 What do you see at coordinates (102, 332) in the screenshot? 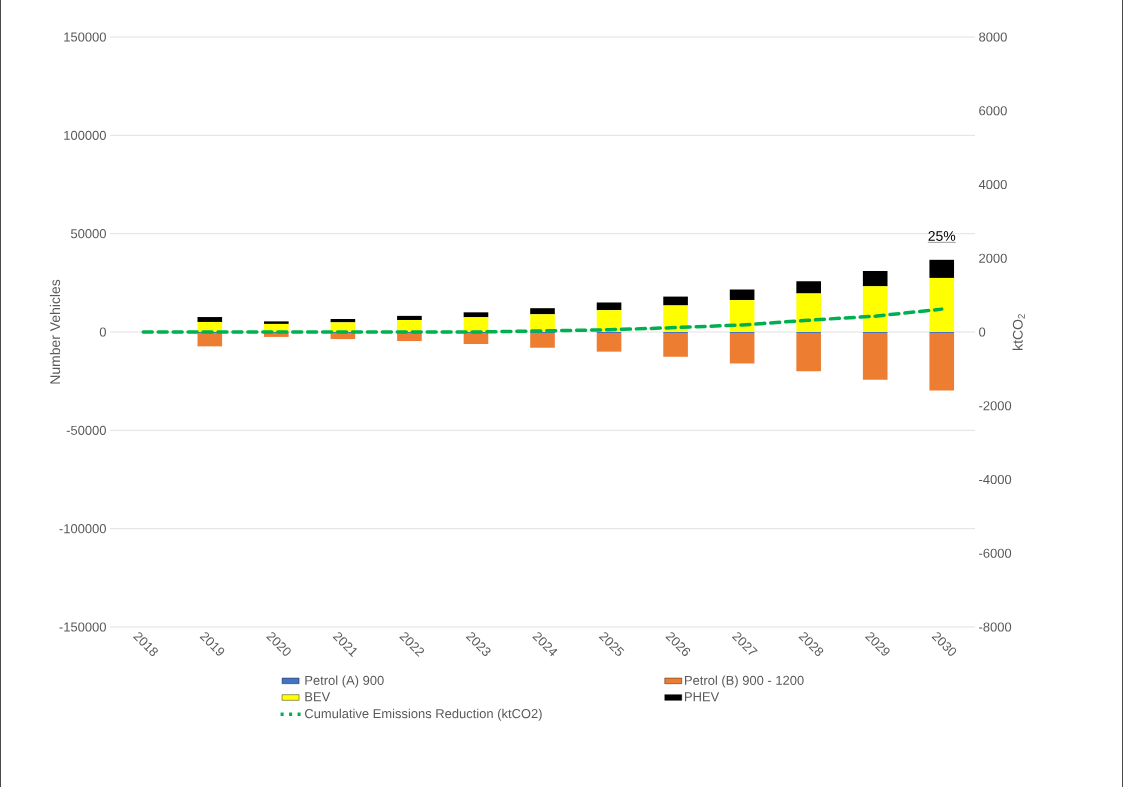
I see `y-tick-label: 0` at bounding box center [102, 332].